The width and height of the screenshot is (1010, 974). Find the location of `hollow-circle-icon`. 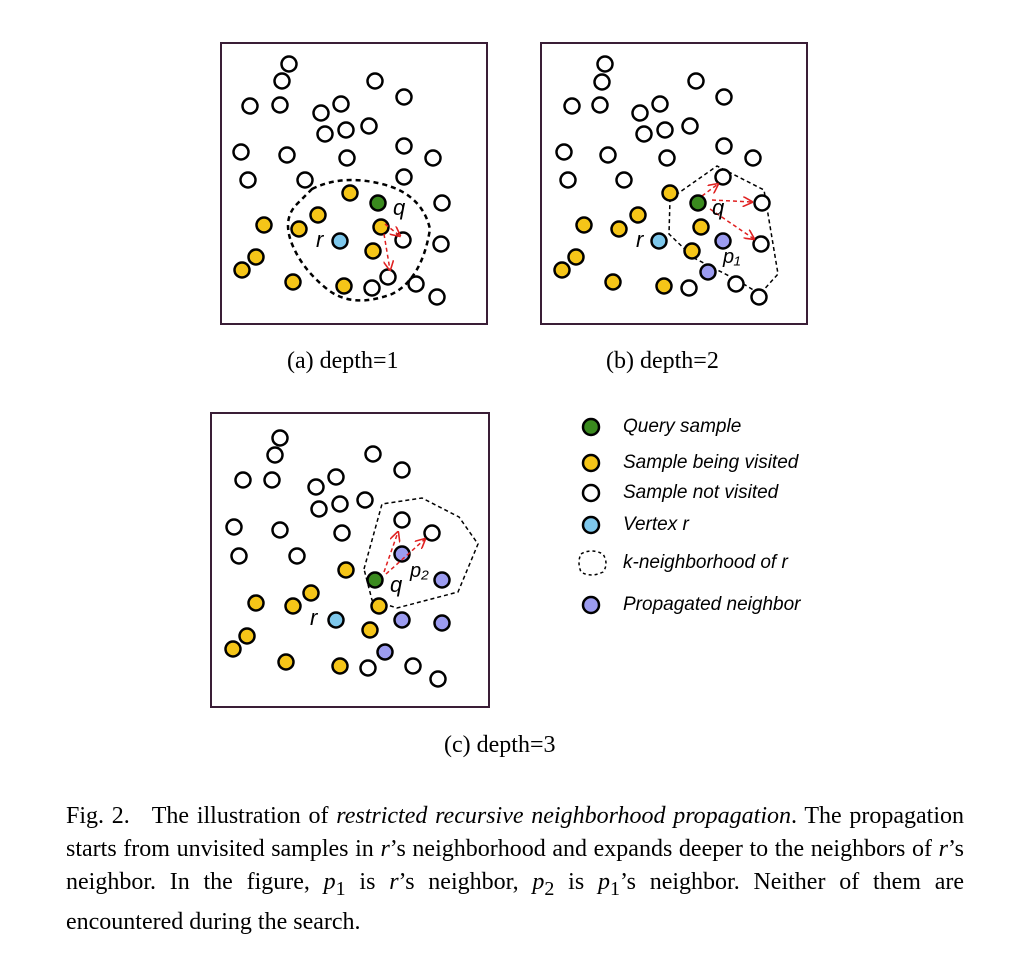

hollow-circle-icon is located at coordinates (591, 493).